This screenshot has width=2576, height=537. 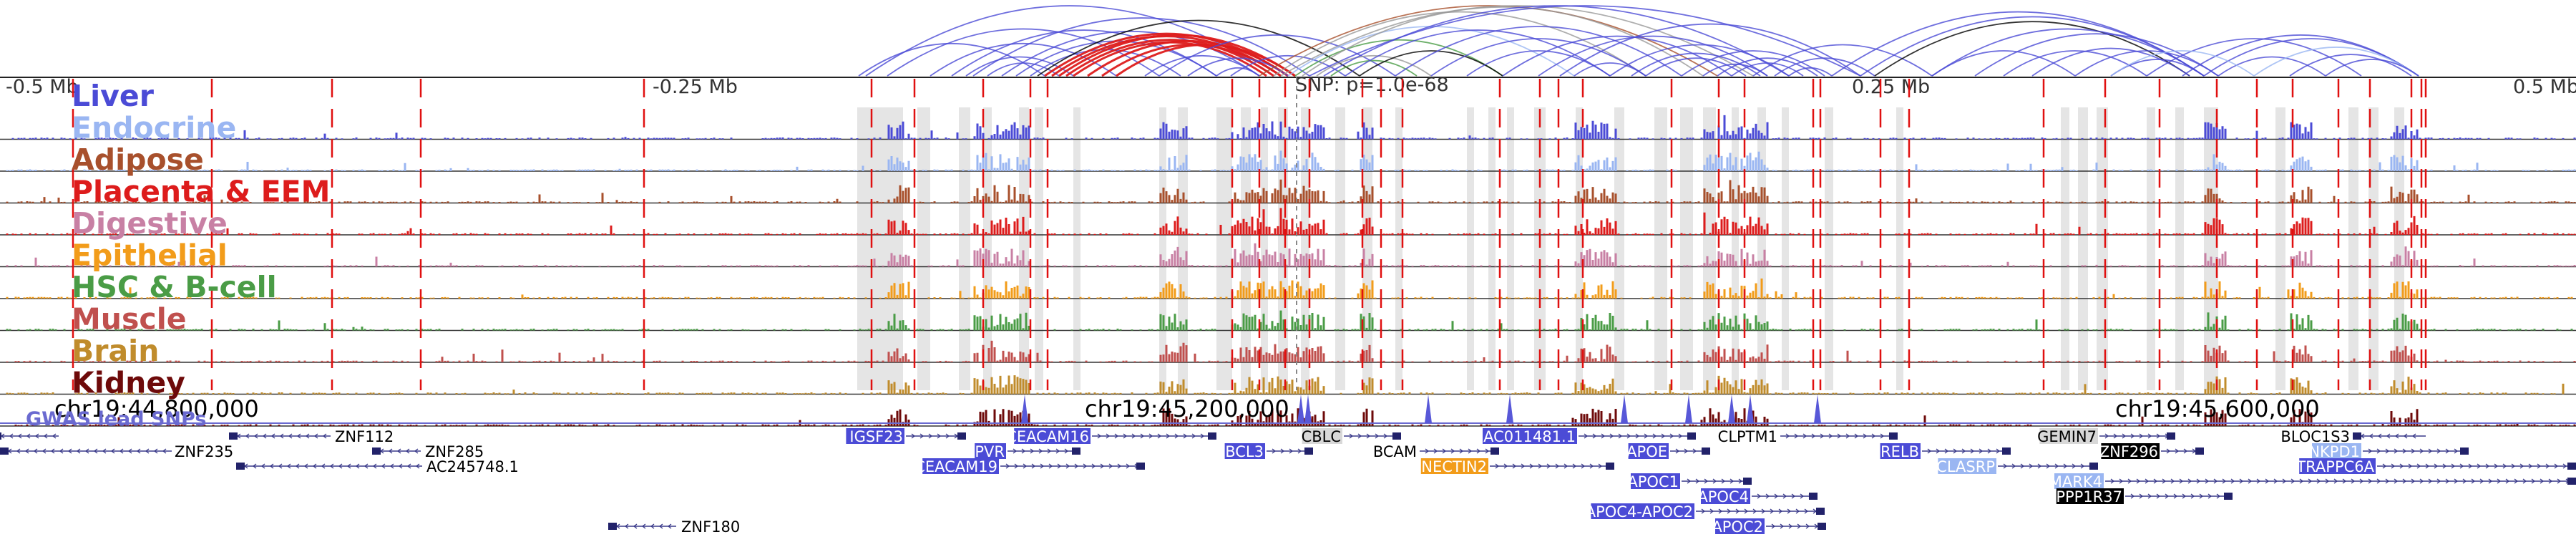 I want to click on gwas-lead-snps-track: GWAS lead SNPs, so click(x=1288, y=412).